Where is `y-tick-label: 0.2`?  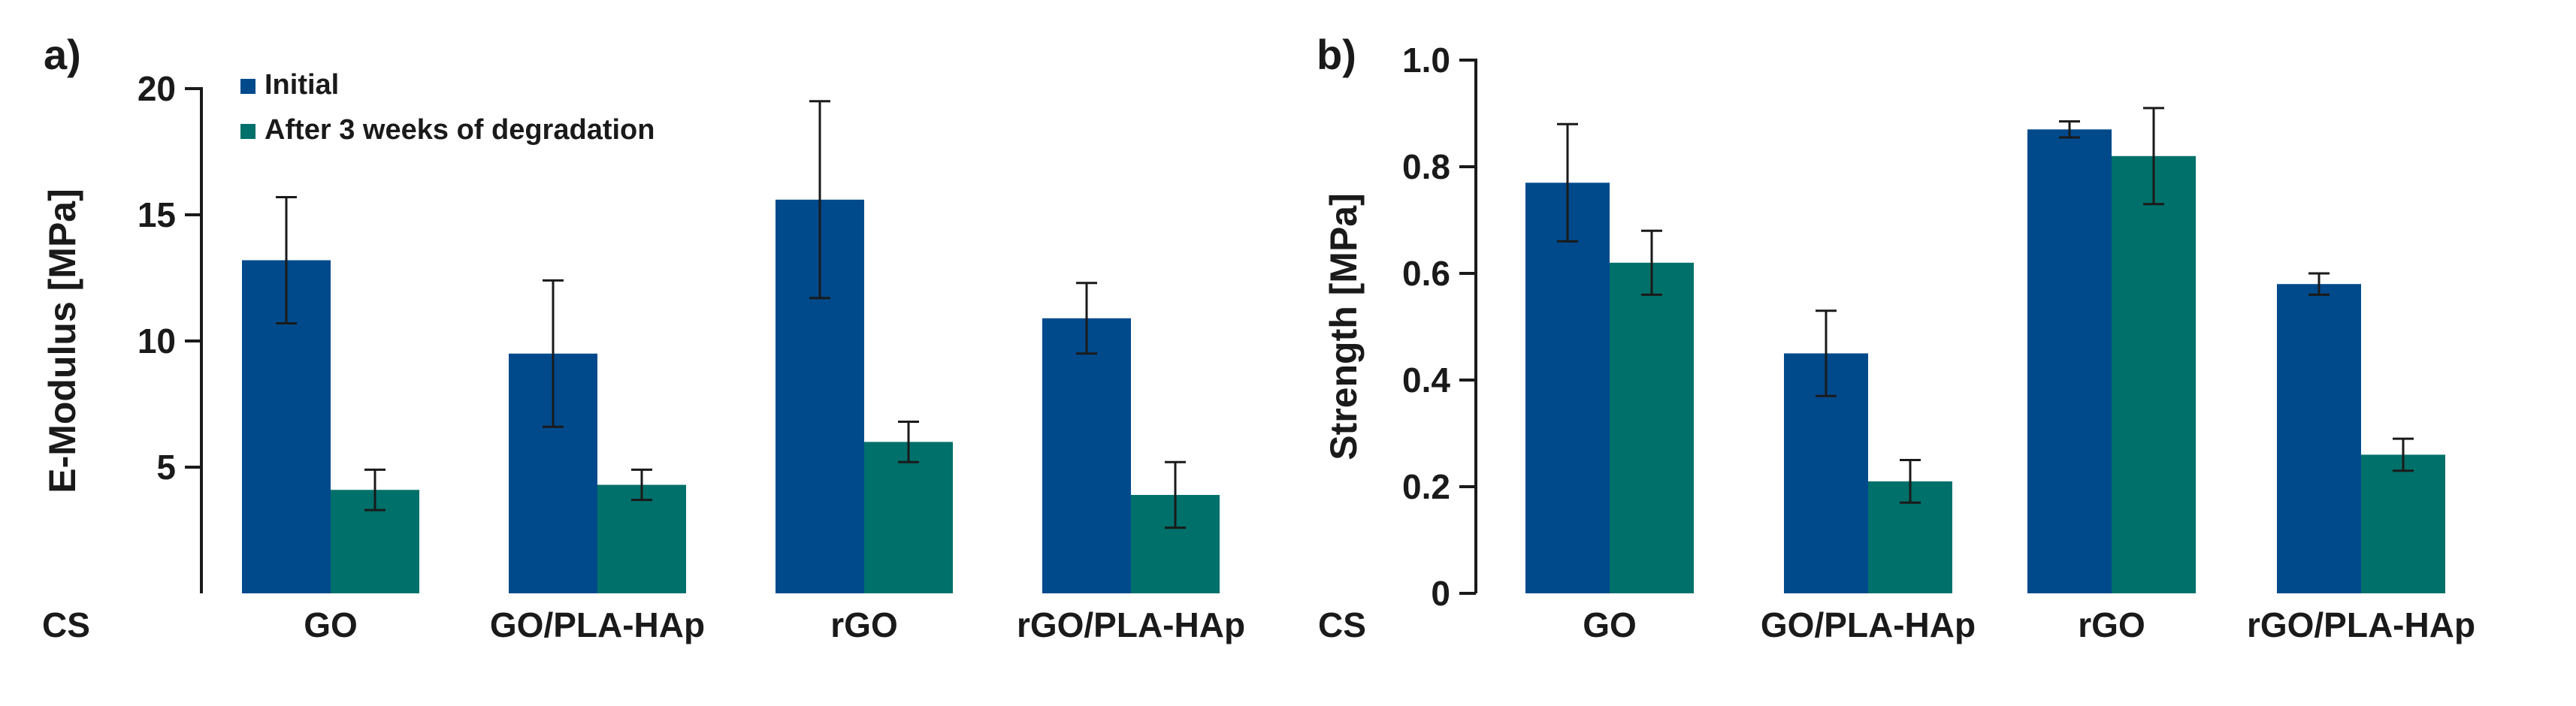 y-tick-label: 0.2 is located at coordinates (1426, 486).